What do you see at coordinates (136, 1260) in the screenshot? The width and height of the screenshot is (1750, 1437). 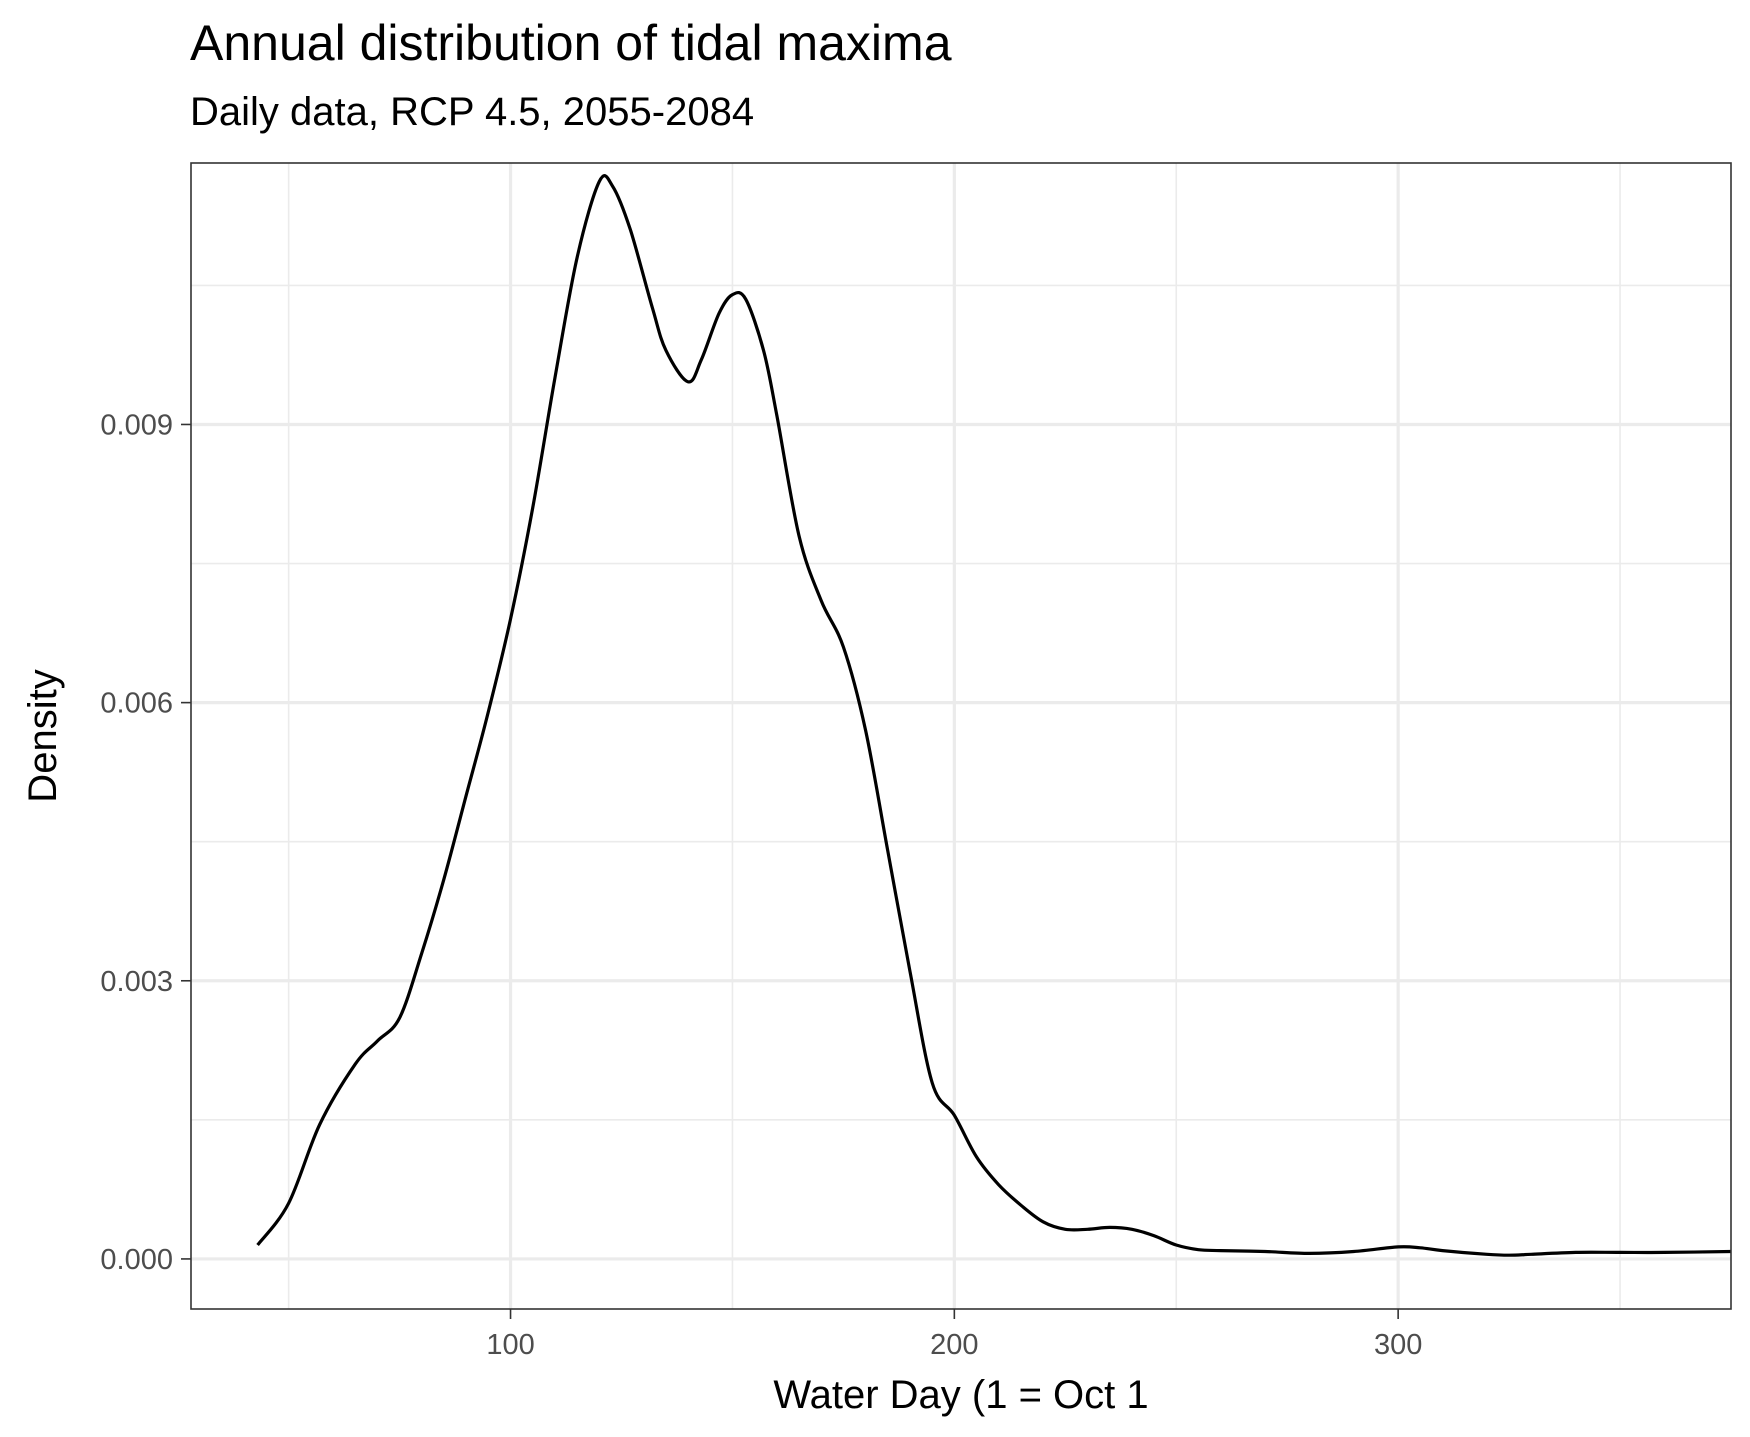 I see `y-tick-label: 0.000` at bounding box center [136, 1260].